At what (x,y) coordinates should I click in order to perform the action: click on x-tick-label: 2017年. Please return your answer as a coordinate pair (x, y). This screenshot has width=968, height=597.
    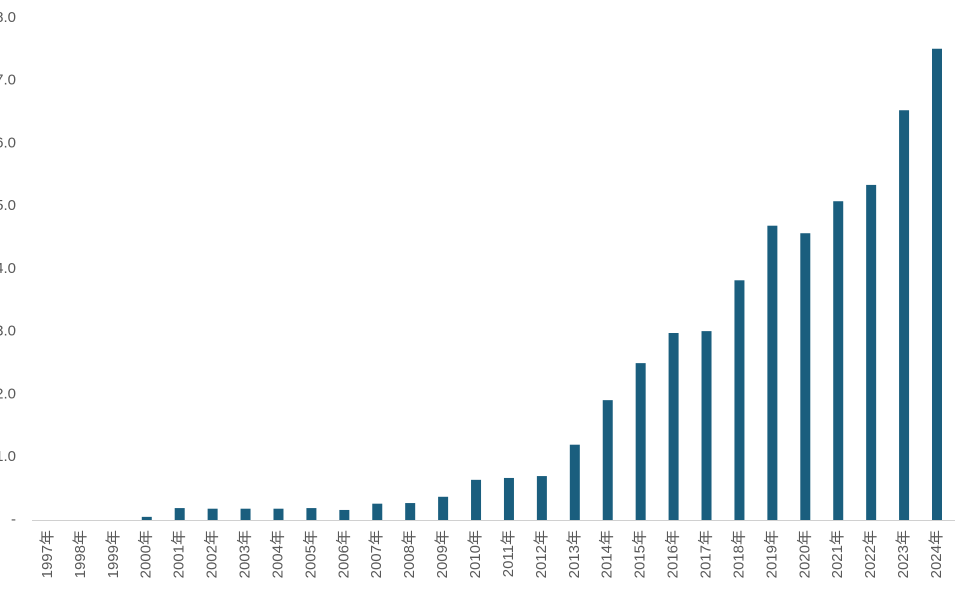
    Looking at the image, I should click on (705, 554).